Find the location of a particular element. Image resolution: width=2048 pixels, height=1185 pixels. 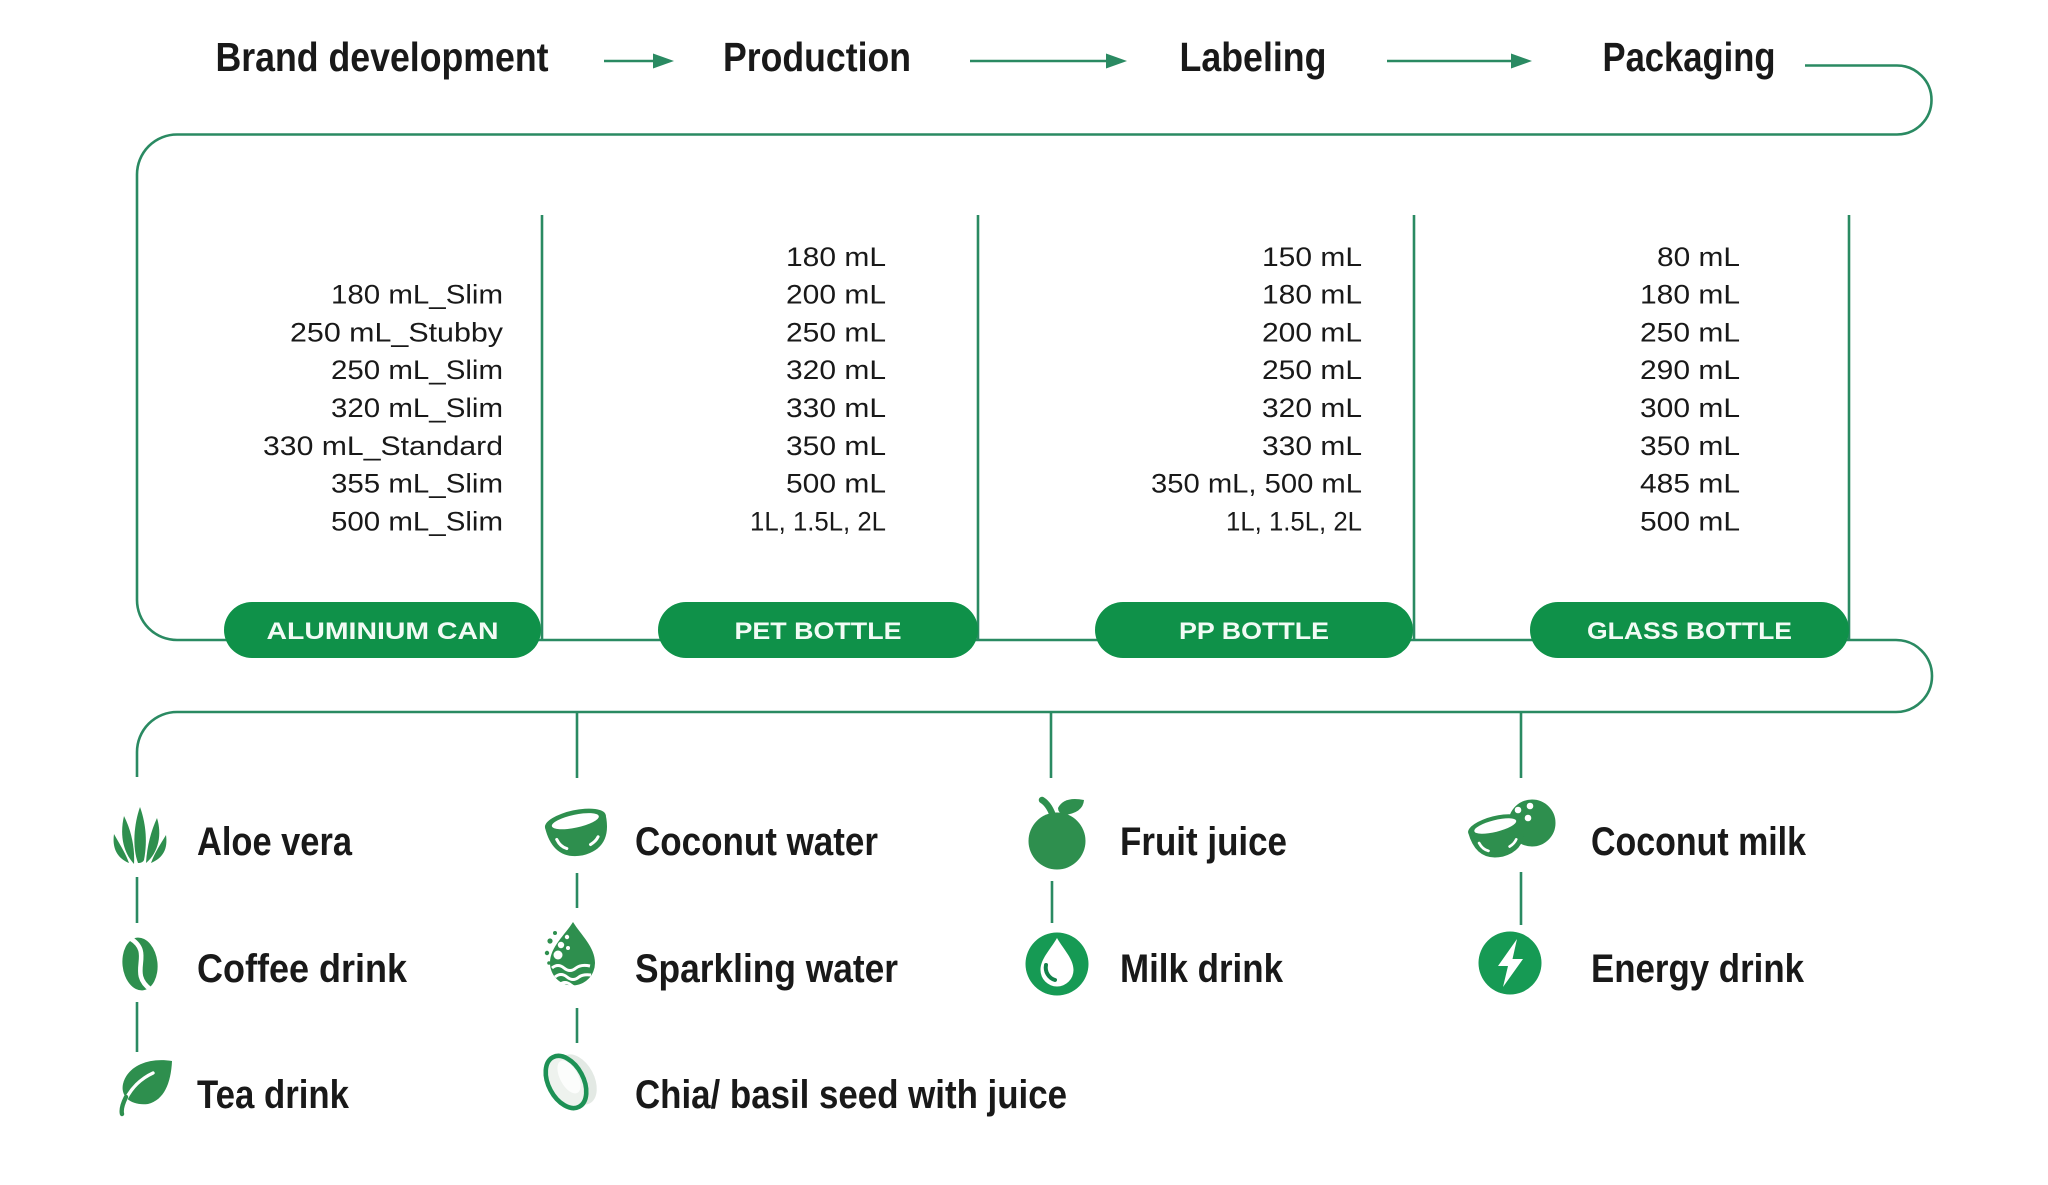

svg-text: Coffee drink is located at coordinates (302, 969).